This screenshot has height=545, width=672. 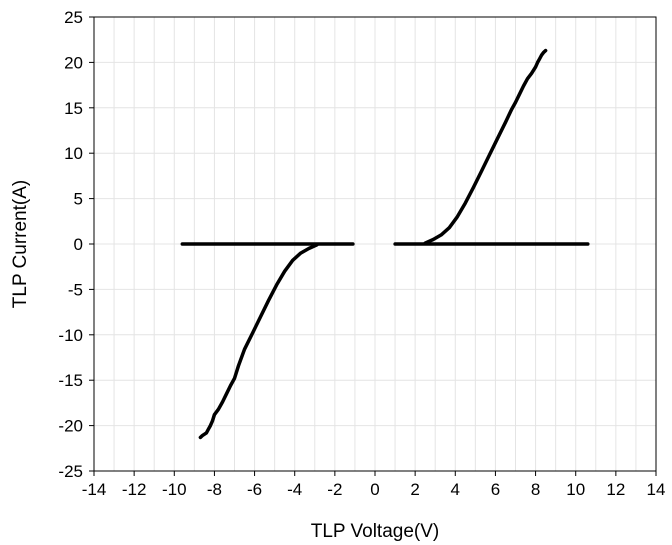 I want to click on y-axis-title: TLP Current(A), so click(x=20, y=244).